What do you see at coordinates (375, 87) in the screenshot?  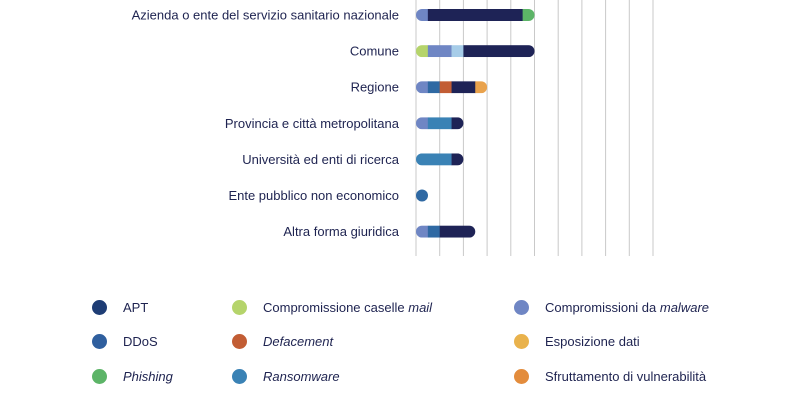 I see `category-label: Regione` at bounding box center [375, 87].